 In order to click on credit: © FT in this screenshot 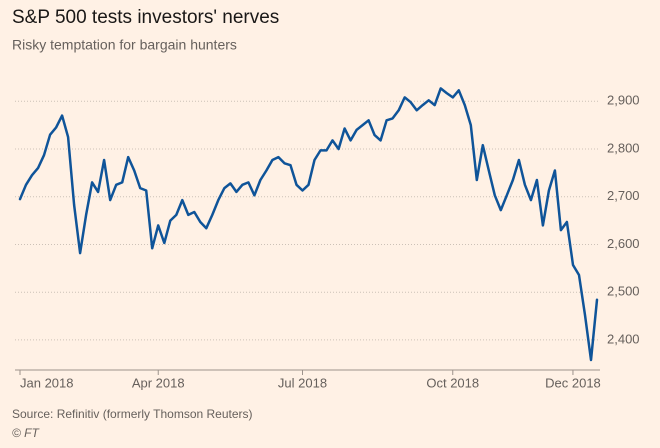, I will do `click(26, 433)`.